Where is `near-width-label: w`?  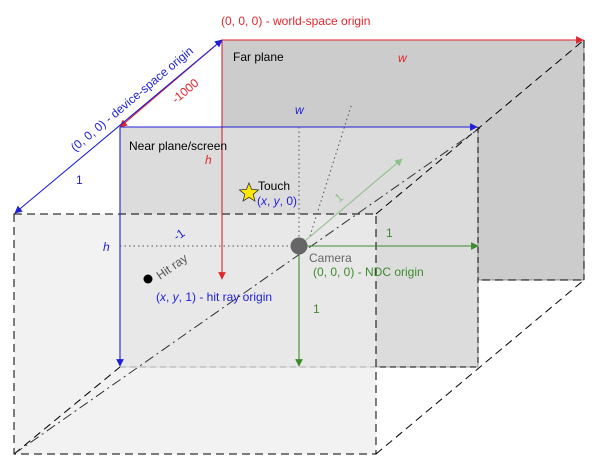 near-width-label: w is located at coordinates (300, 110).